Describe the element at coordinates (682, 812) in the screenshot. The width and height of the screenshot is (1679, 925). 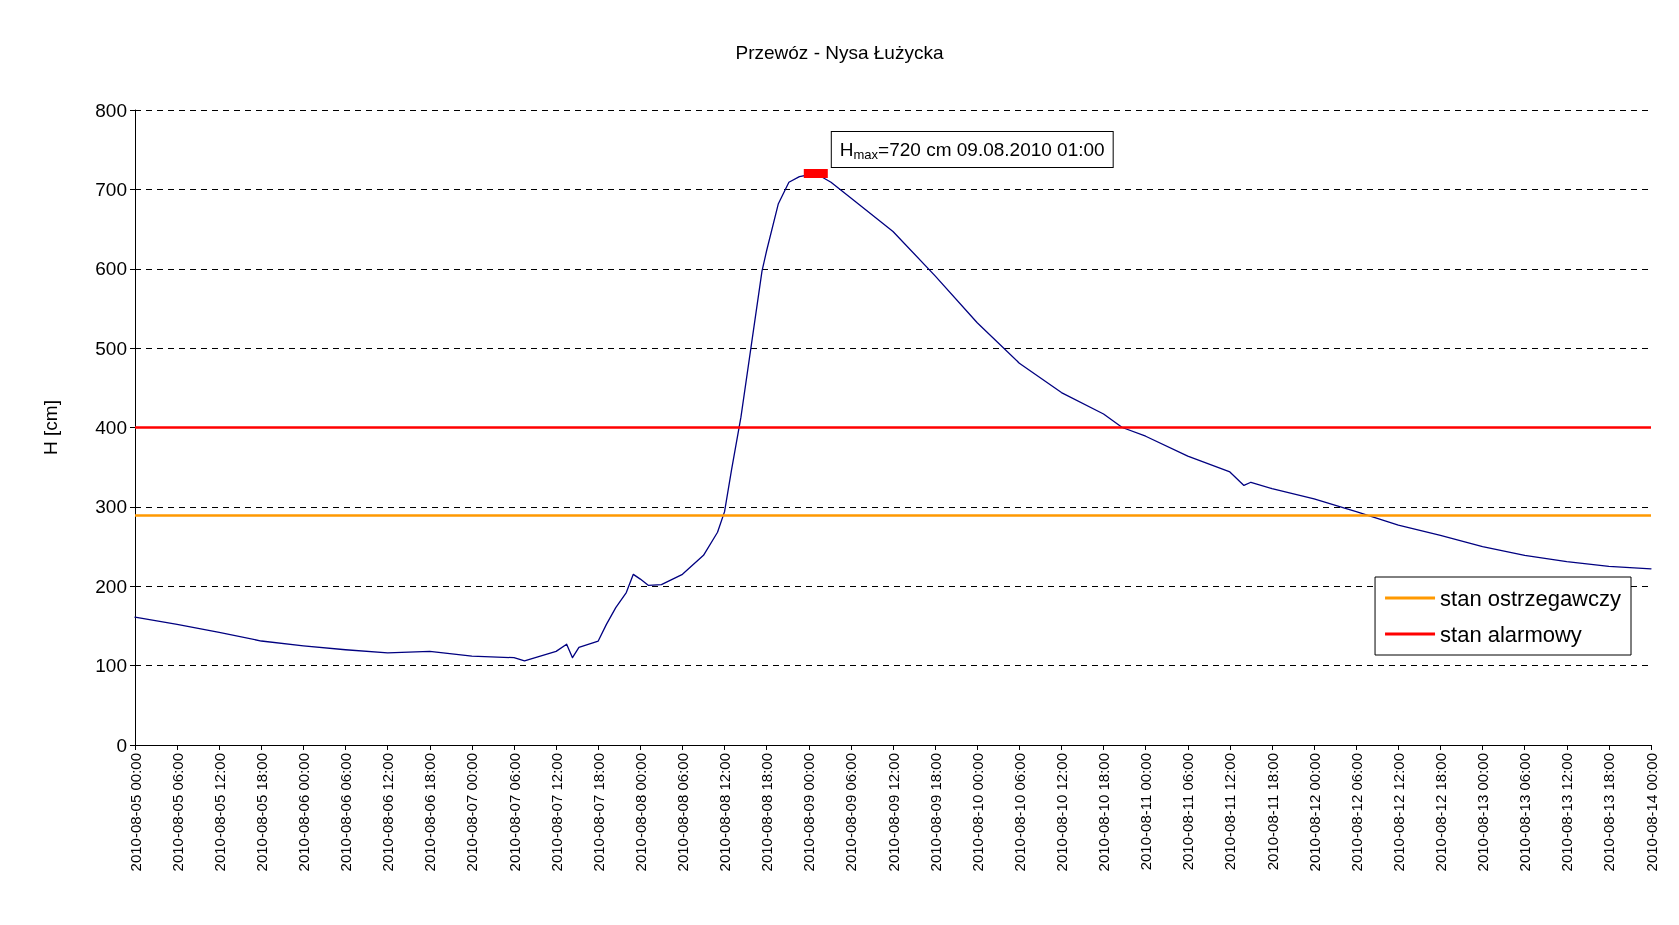
I see `x-tick-label: 2010-08-08 06:00` at that location.